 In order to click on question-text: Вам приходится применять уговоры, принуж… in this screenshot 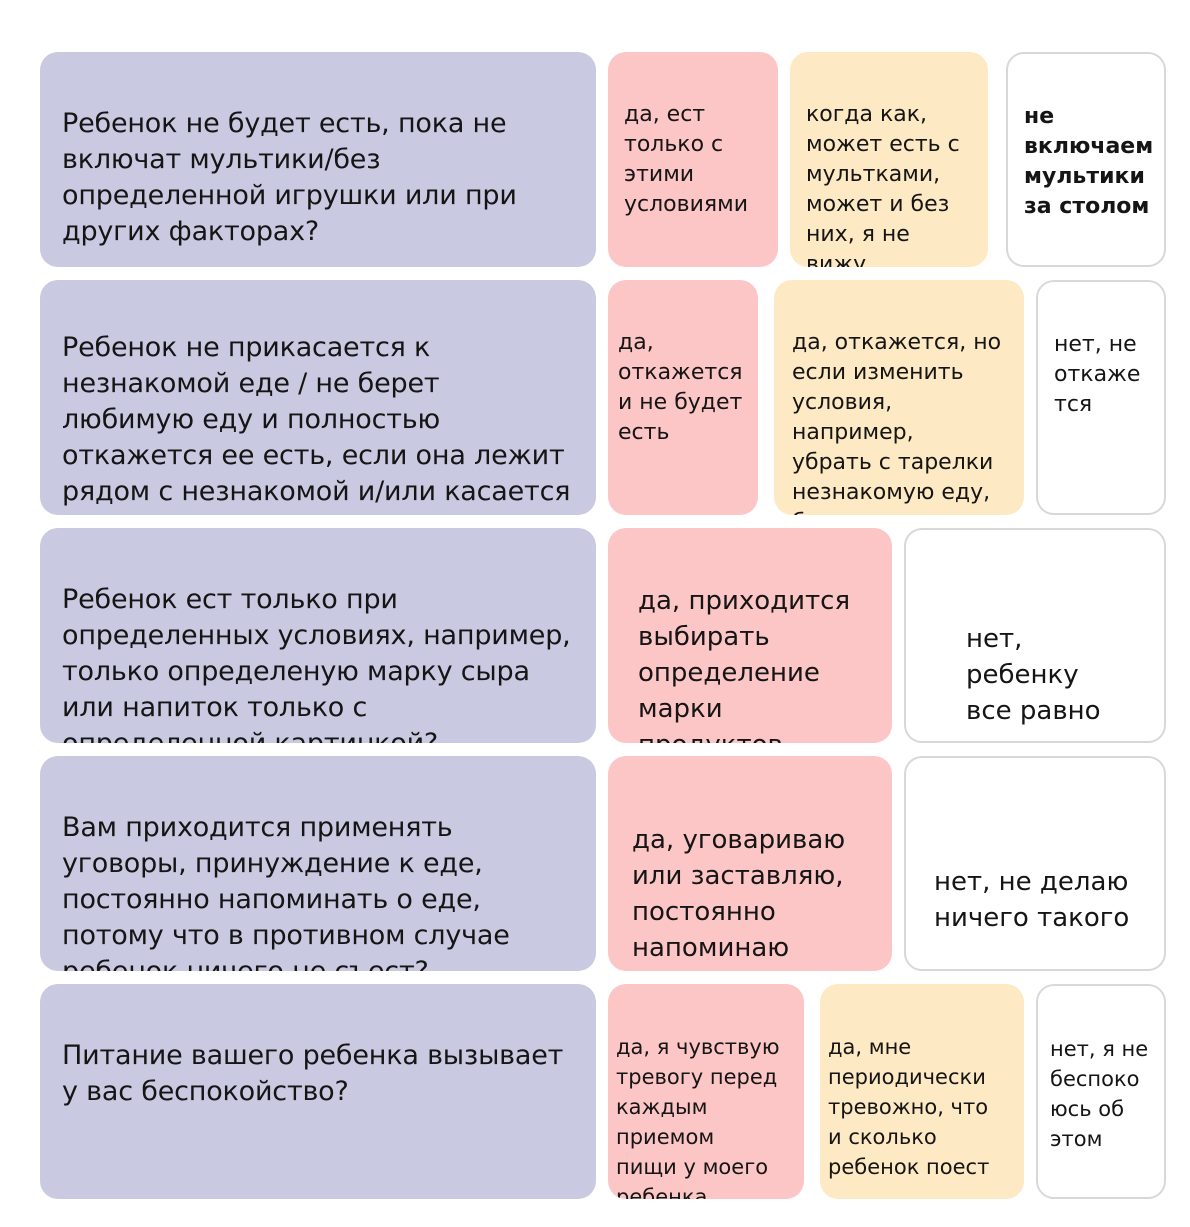, I will do `click(286, 891)`.